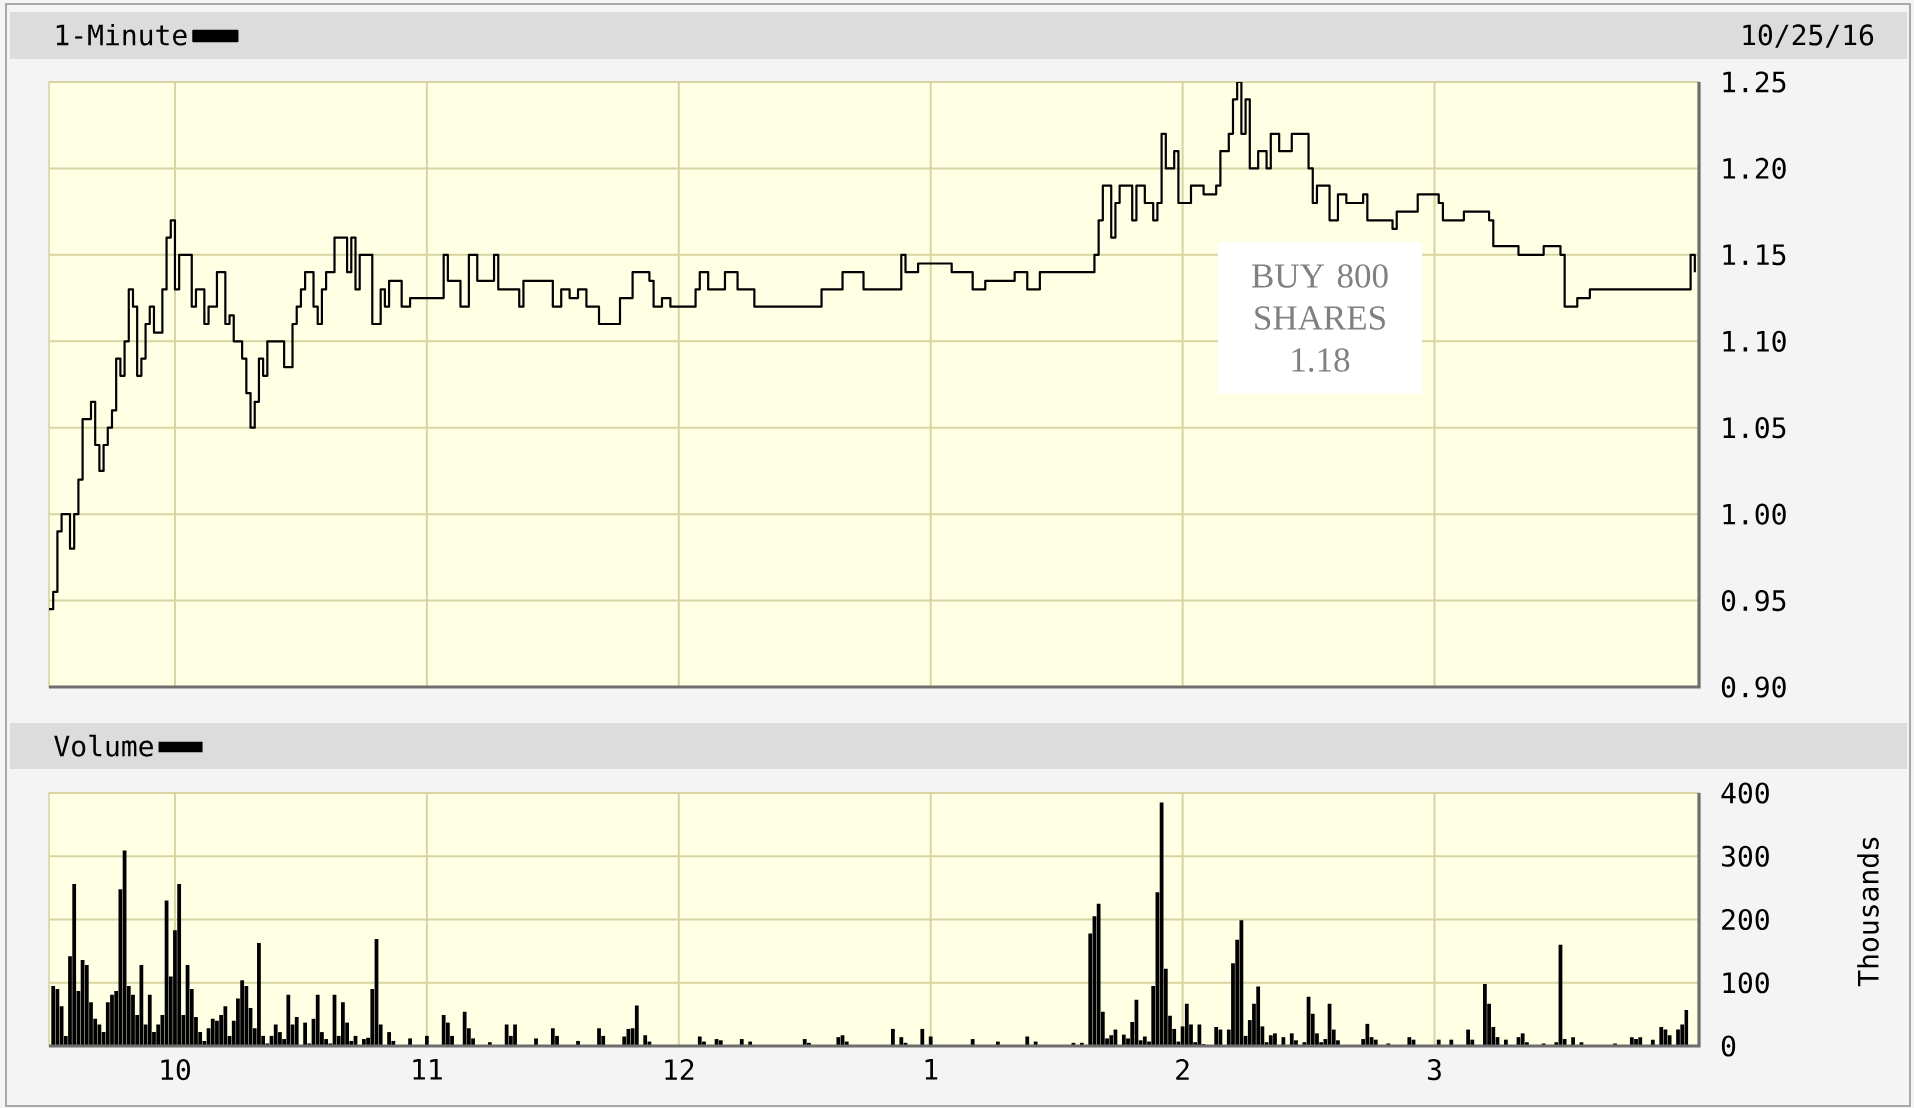  What do you see at coordinates (1753, 600) in the screenshot?
I see `y-tick-label: 0.95` at bounding box center [1753, 600].